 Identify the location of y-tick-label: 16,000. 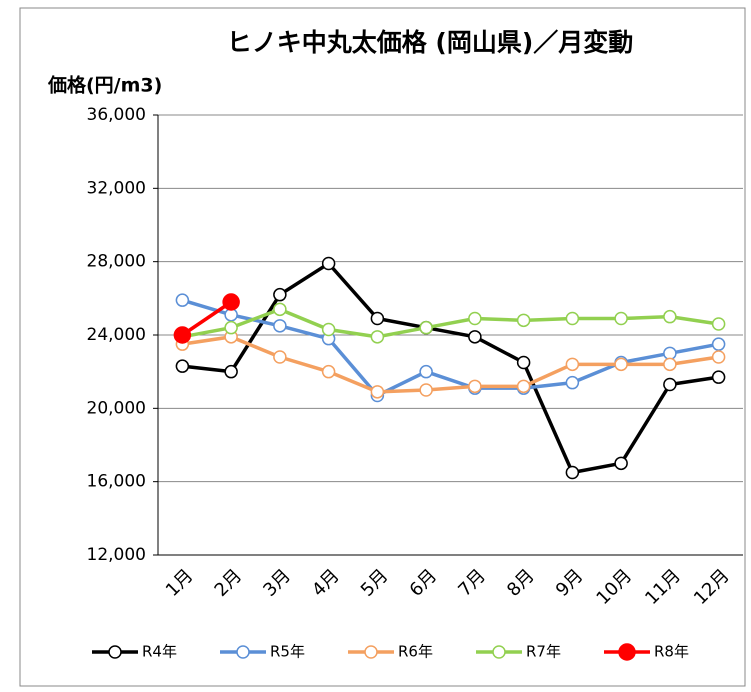
(116, 482).